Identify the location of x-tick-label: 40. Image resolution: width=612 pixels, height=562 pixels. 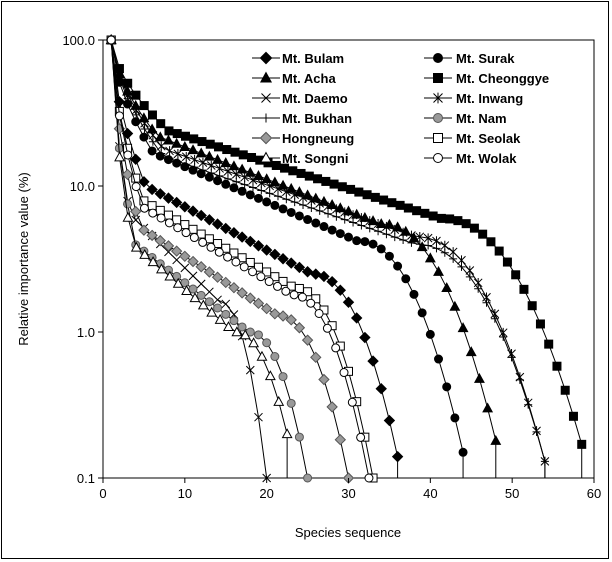
(430, 493).